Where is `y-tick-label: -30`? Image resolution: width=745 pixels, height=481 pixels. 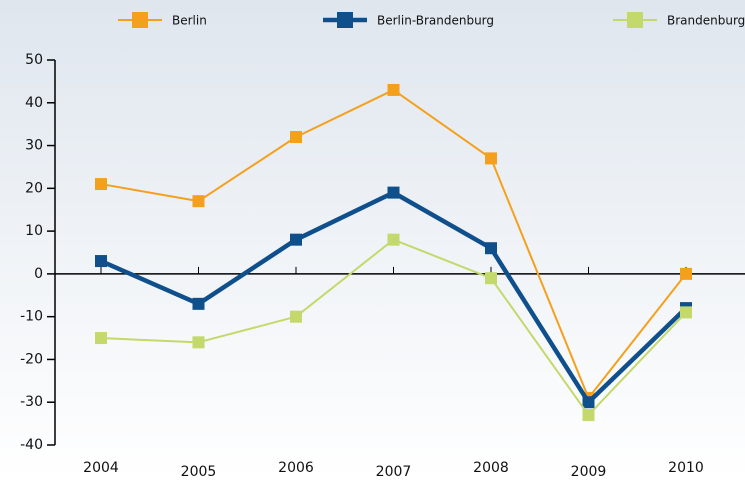 y-tick-label: -30 is located at coordinates (31, 402).